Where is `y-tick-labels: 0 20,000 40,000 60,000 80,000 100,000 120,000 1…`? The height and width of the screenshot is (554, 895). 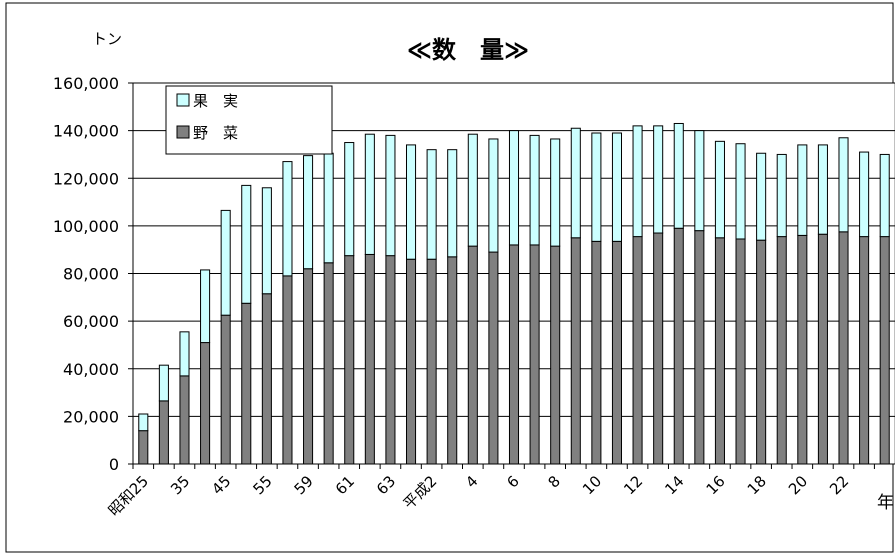
y-tick-labels: 0 20,000 40,000 60,000 80,000 100,000 120,000 1… is located at coordinates (93, 274).